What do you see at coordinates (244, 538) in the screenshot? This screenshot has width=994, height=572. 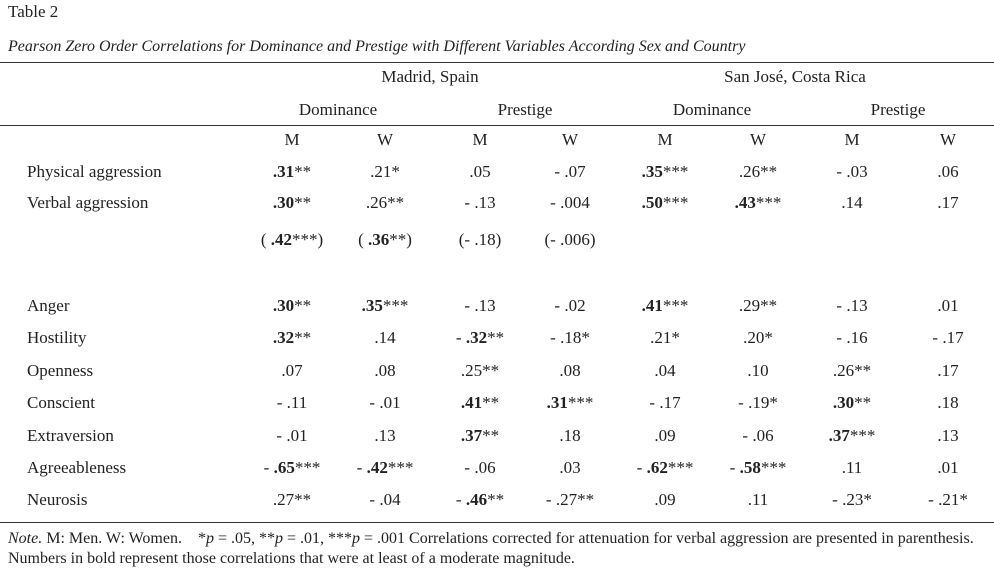 I see `note-text: = .05, **` at bounding box center [244, 538].